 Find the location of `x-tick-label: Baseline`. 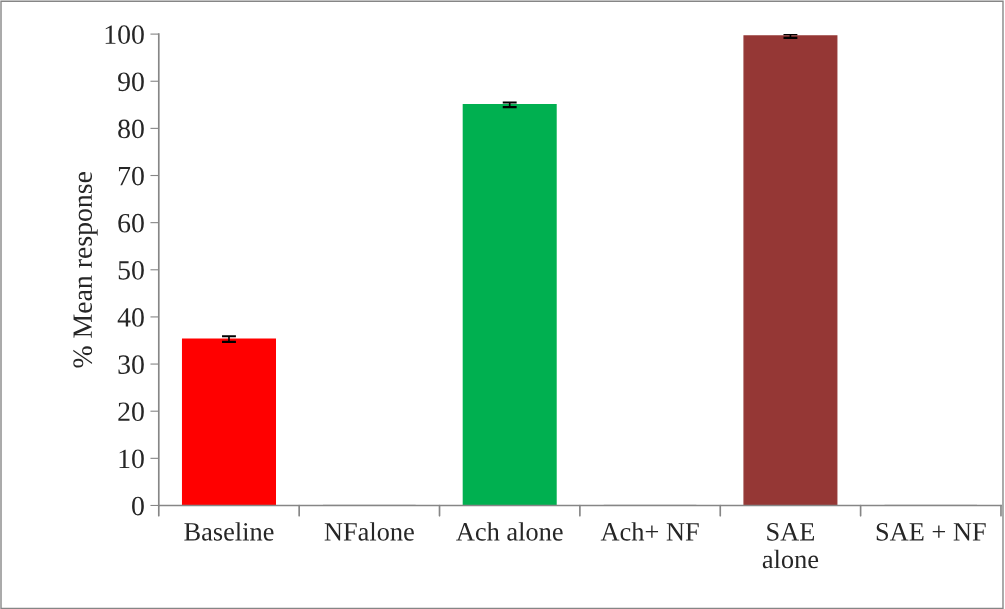

x-tick-label: Baseline is located at coordinates (229, 531).